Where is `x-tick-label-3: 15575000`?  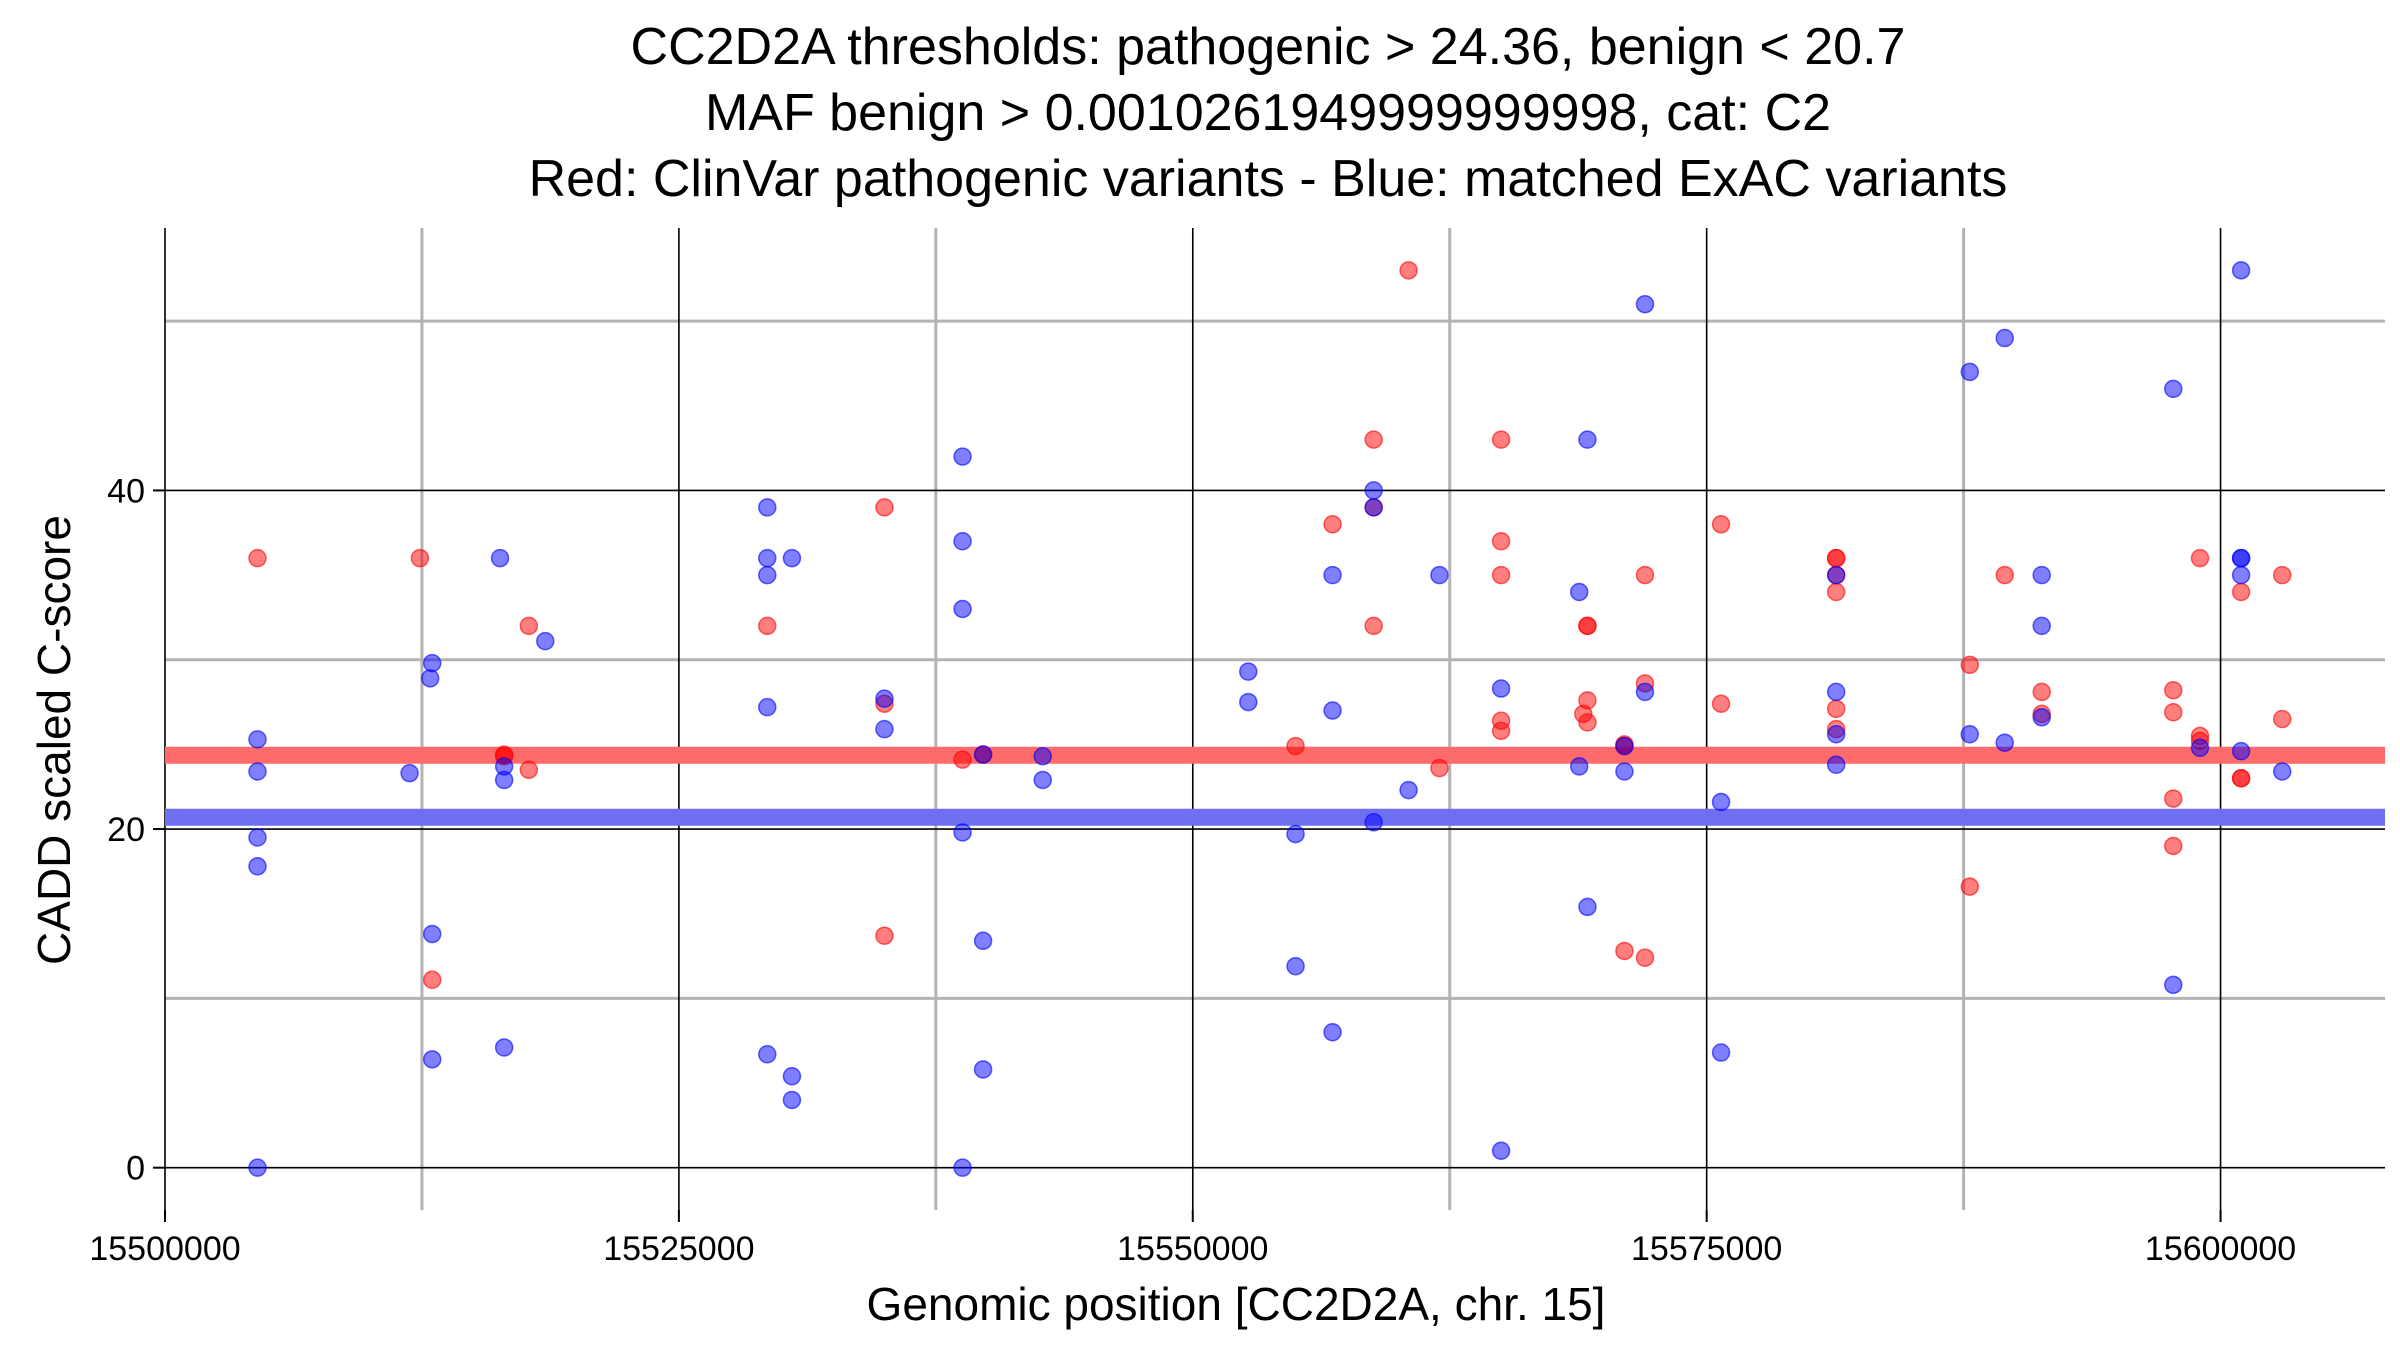
x-tick-label-3: 15575000 is located at coordinates (1706, 1249).